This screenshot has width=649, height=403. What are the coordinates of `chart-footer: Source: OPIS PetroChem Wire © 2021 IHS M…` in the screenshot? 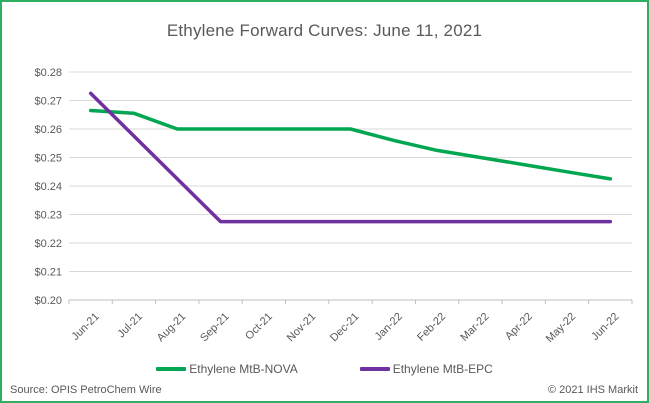 It's located at (324, 390).